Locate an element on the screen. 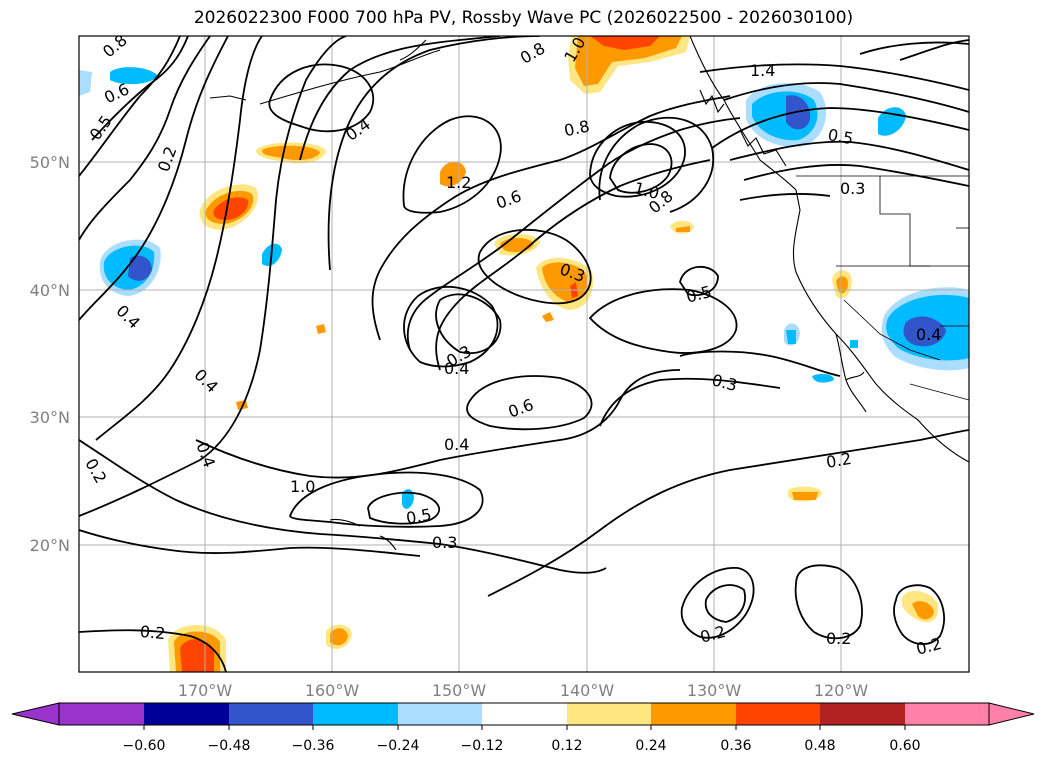 The image size is (1047, 765). lon-label: 130°W is located at coordinates (714, 690).